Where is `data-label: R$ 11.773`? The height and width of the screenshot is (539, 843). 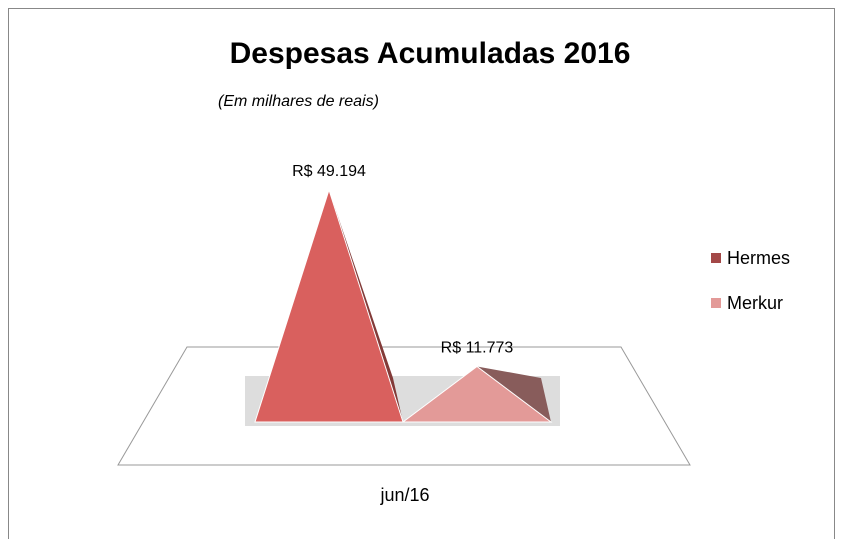 data-label: R$ 11.773 is located at coordinates (477, 348).